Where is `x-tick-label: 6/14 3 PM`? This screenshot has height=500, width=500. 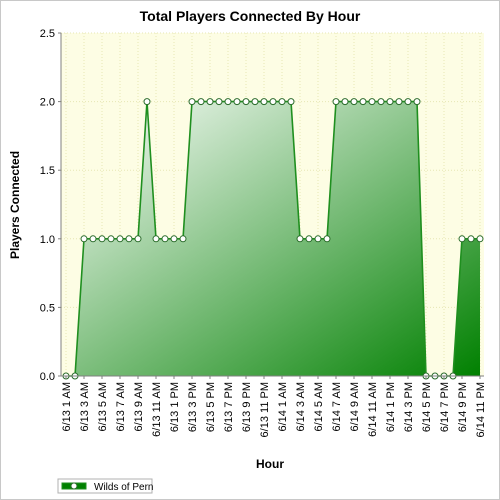
x-tick-label: 6/14 3 PM is located at coordinates (409, 407).